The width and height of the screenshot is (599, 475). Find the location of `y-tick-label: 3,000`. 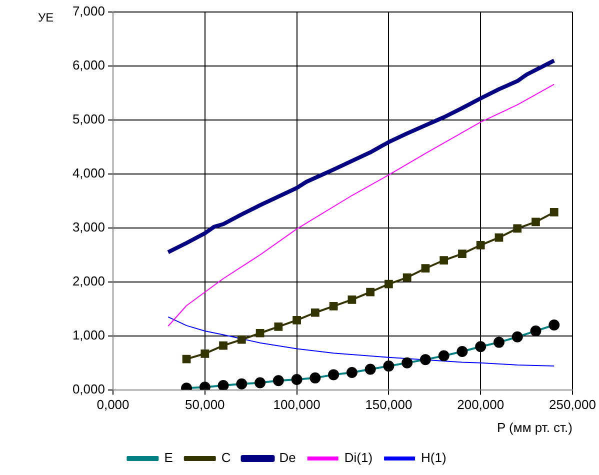

y-tick-label: 3,000 is located at coordinates (88, 226).